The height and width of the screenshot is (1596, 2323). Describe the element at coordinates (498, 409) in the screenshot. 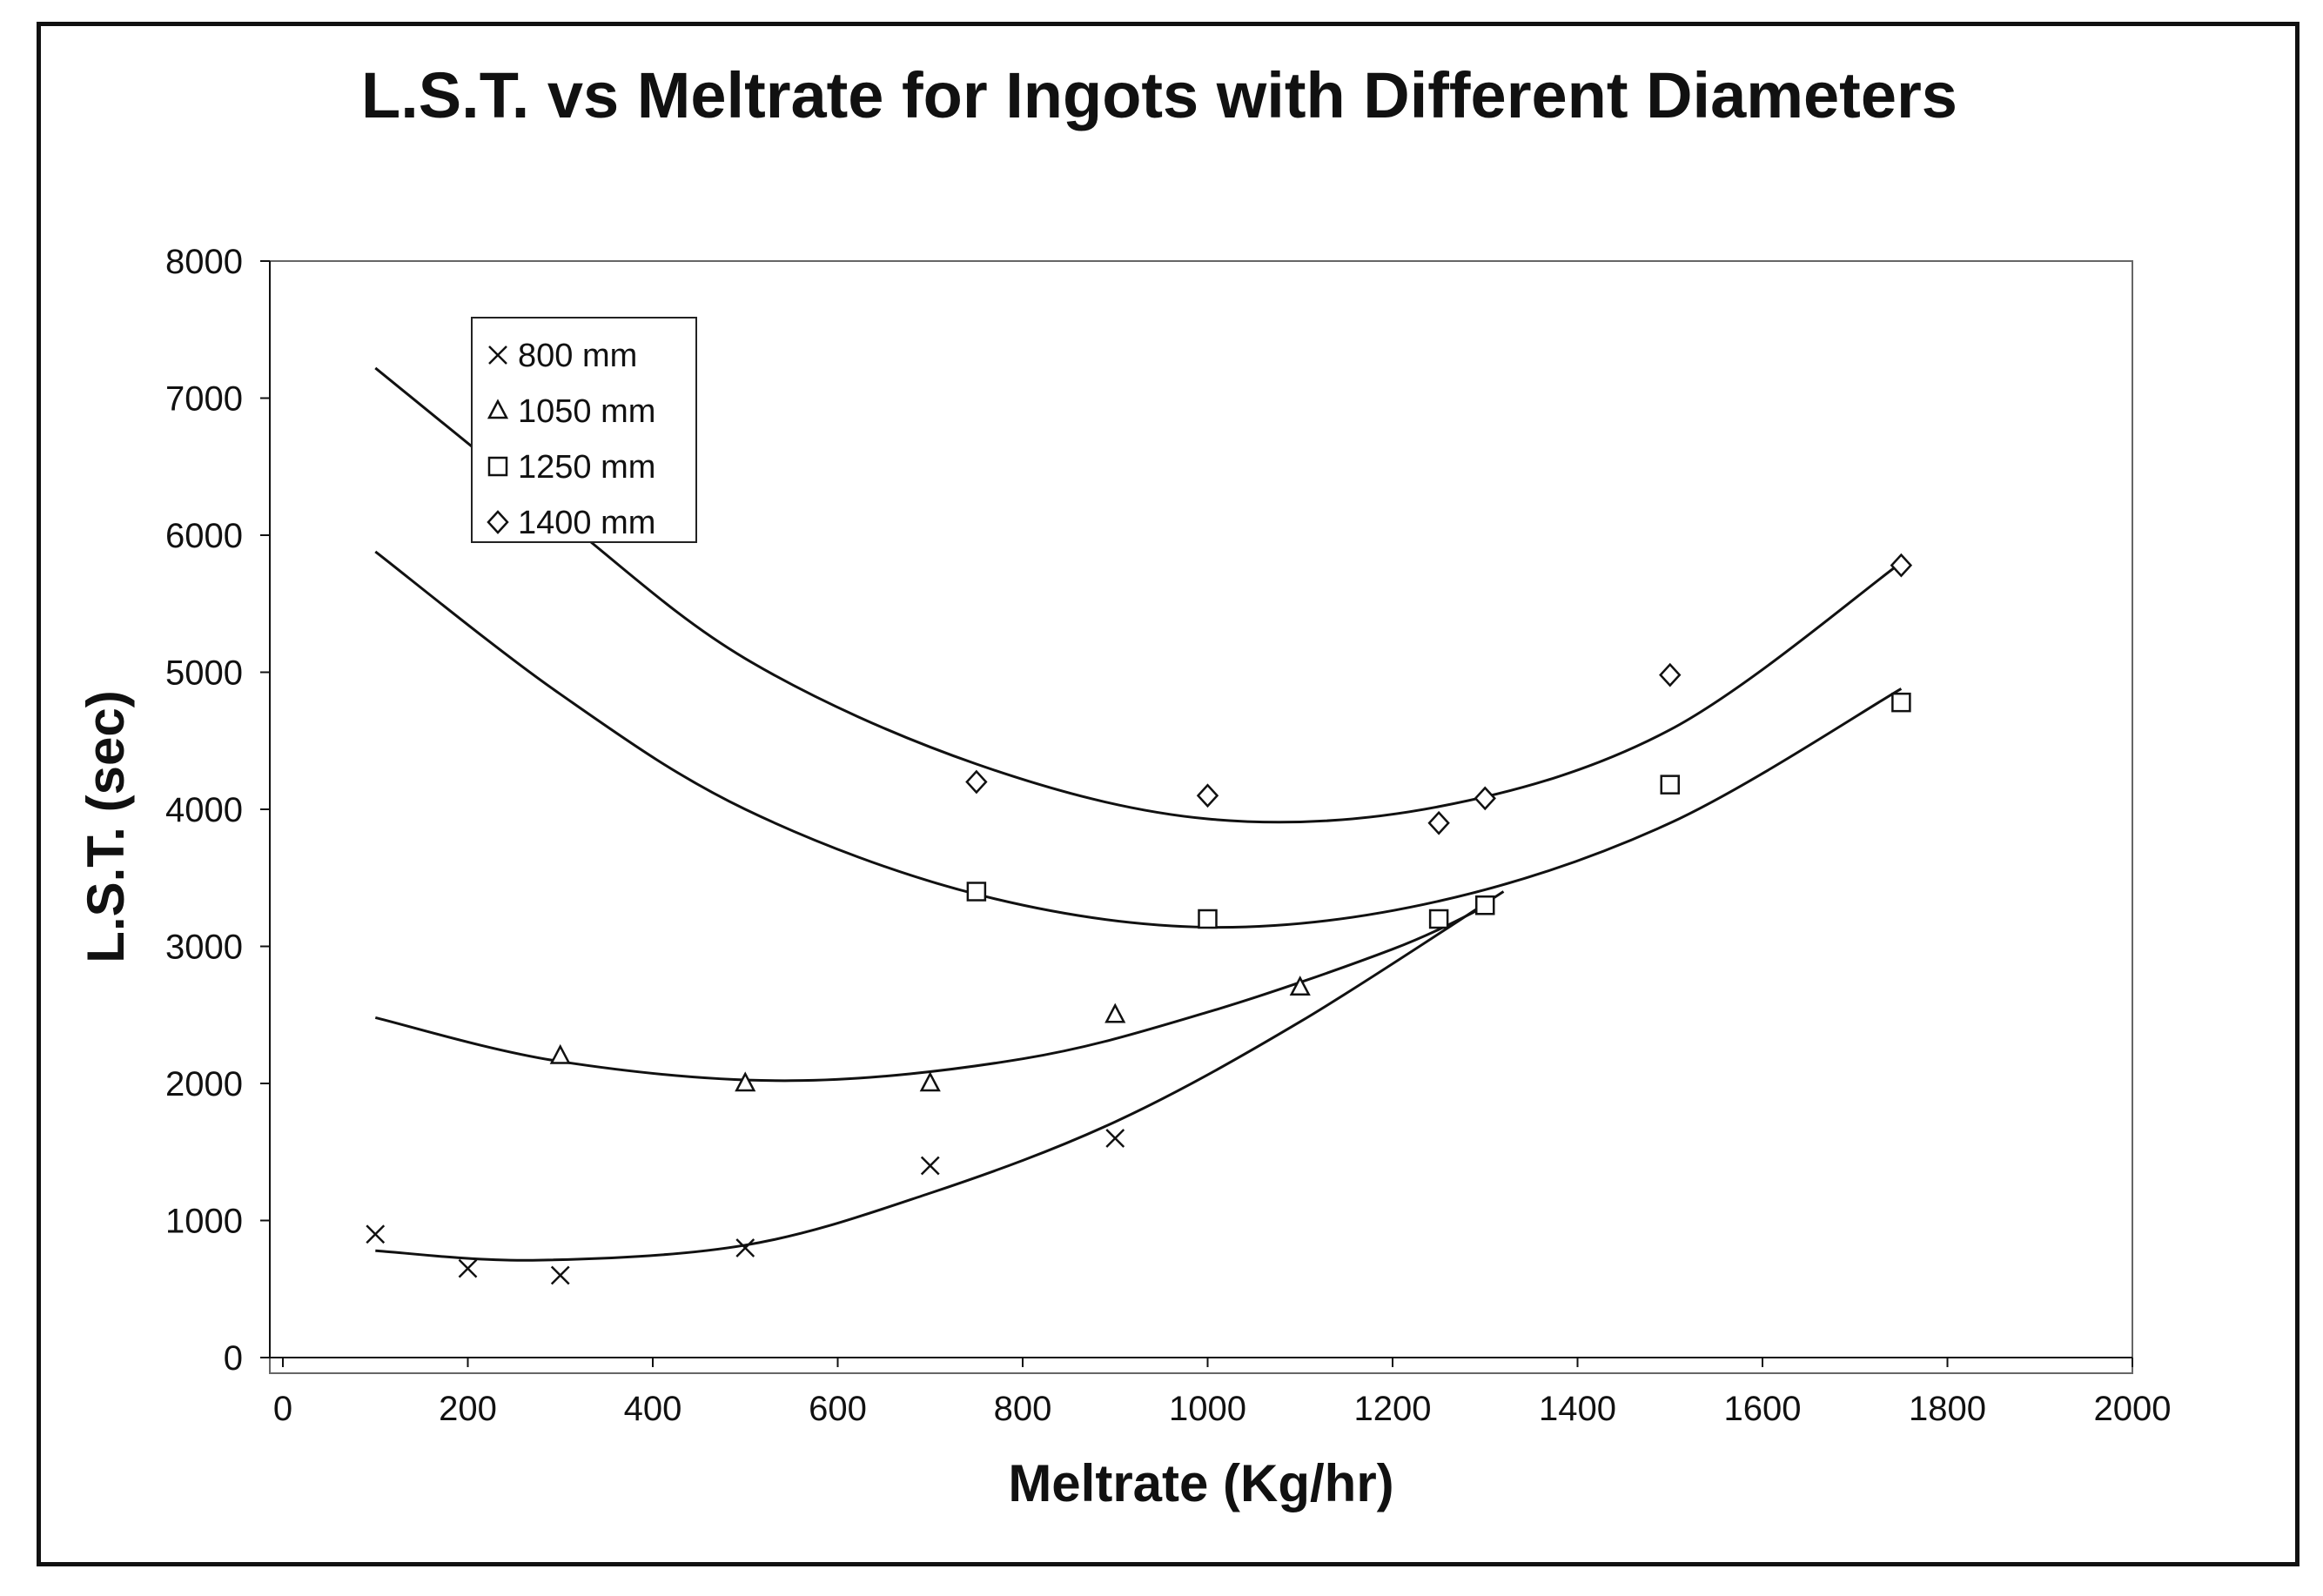

I see `legend-marker-1050-mm` at that location.